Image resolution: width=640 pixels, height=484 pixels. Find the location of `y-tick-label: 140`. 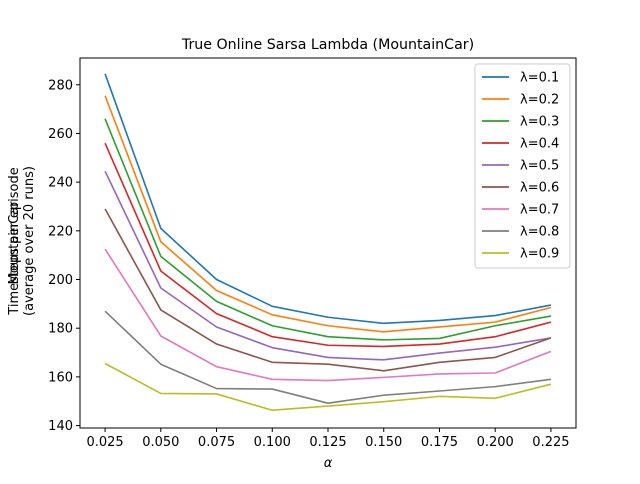

y-tick-label: 140 is located at coordinates (60, 426).